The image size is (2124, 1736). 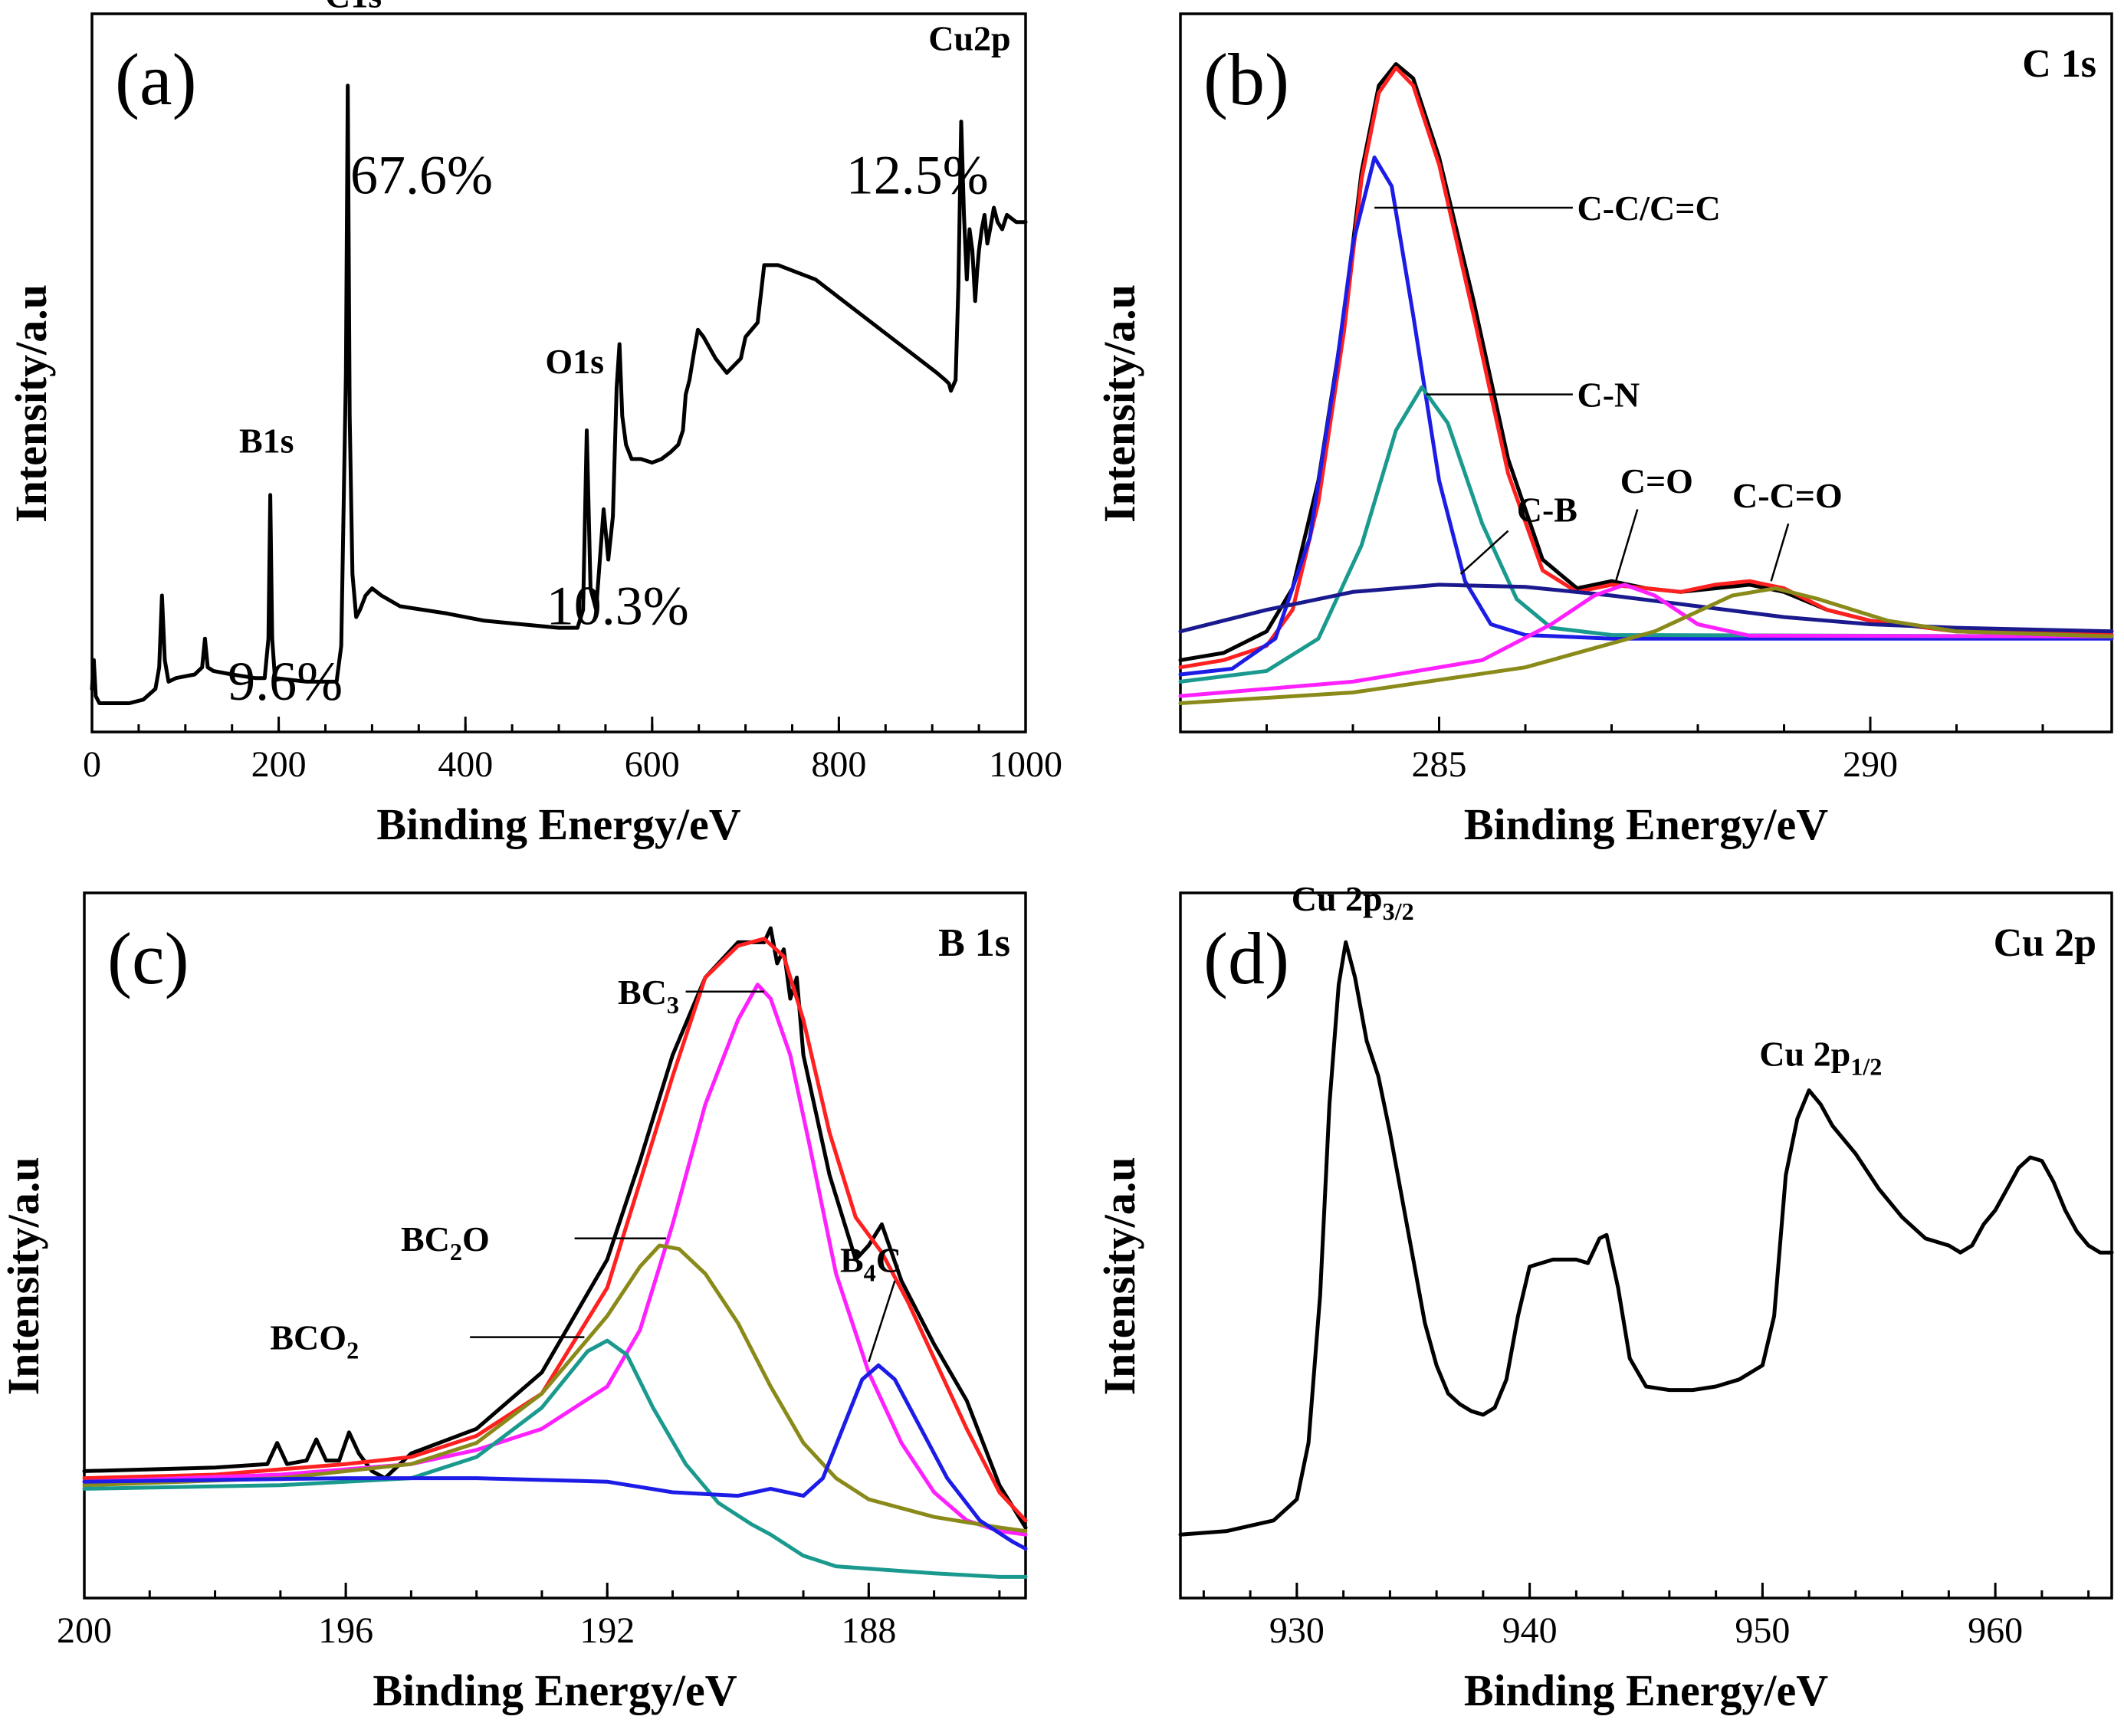 What do you see at coordinates (1787, 495) in the screenshot?
I see `peak-label: C-C=O` at bounding box center [1787, 495].